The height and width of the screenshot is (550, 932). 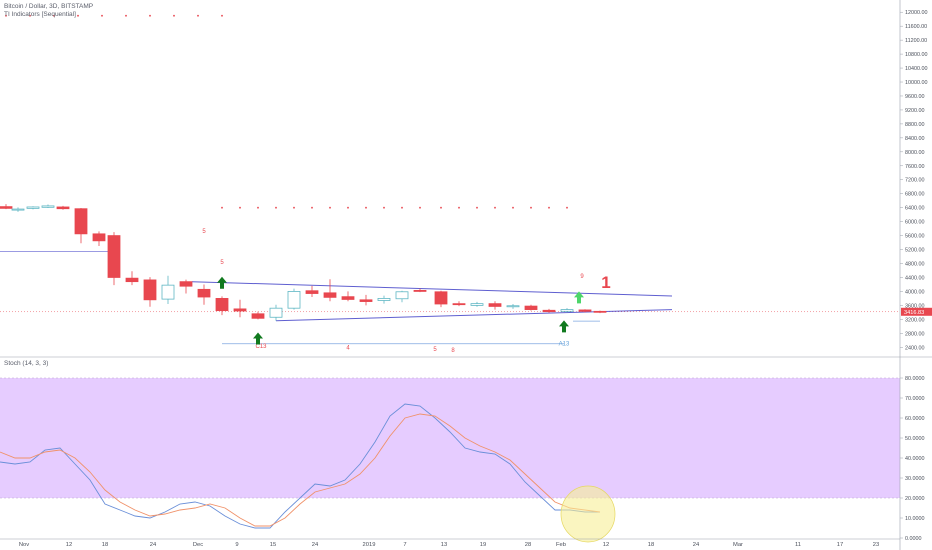 What do you see at coordinates (273, 545) in the screenshot?
I see `time-tick-label: 15` at bounding box center [273, 545].